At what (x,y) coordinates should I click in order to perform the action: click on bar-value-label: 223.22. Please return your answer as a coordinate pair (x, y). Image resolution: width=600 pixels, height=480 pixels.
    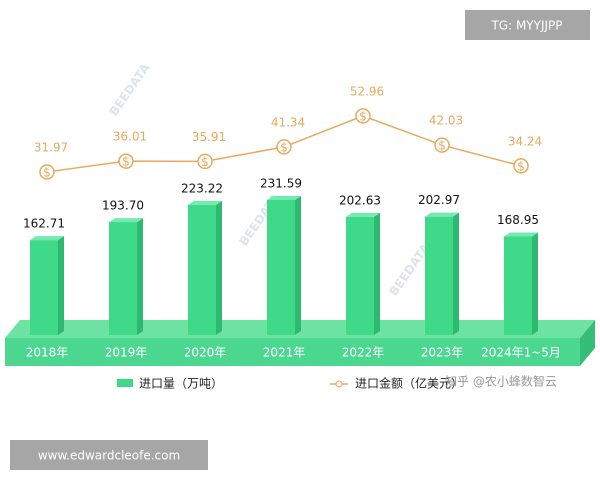
    Looking at the image, I should click on (202, 188).